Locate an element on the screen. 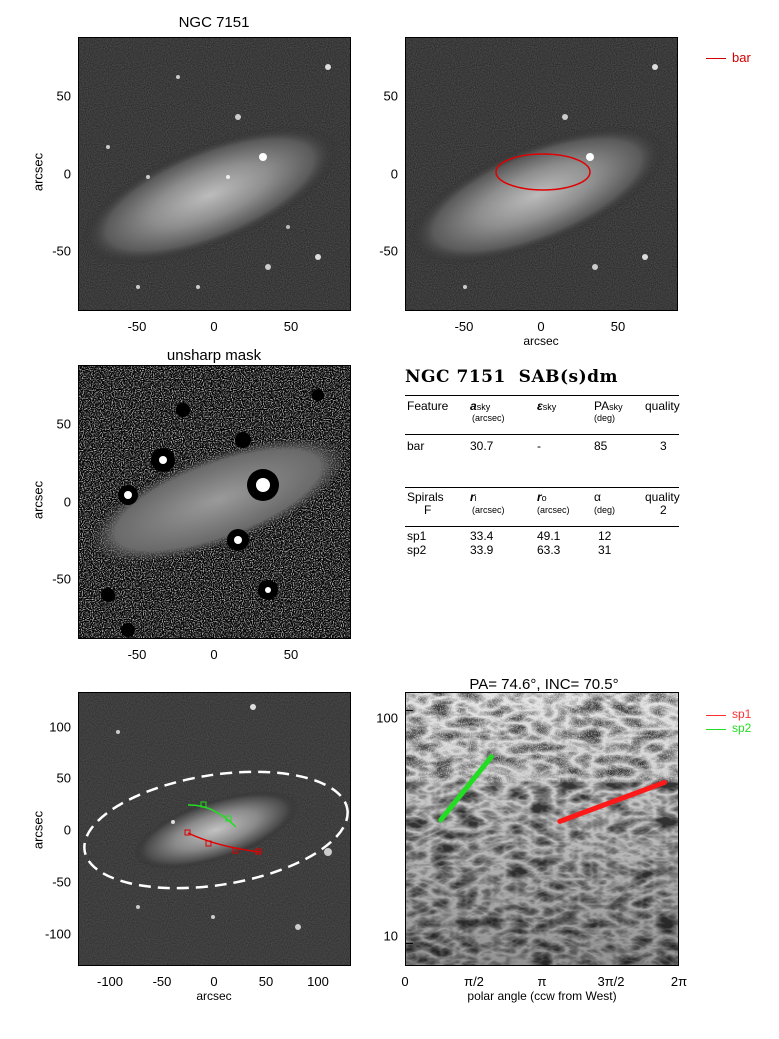 This screenshot has width=779, height=1039. col-header-r-i: ri is located at coordinates (473, 497).